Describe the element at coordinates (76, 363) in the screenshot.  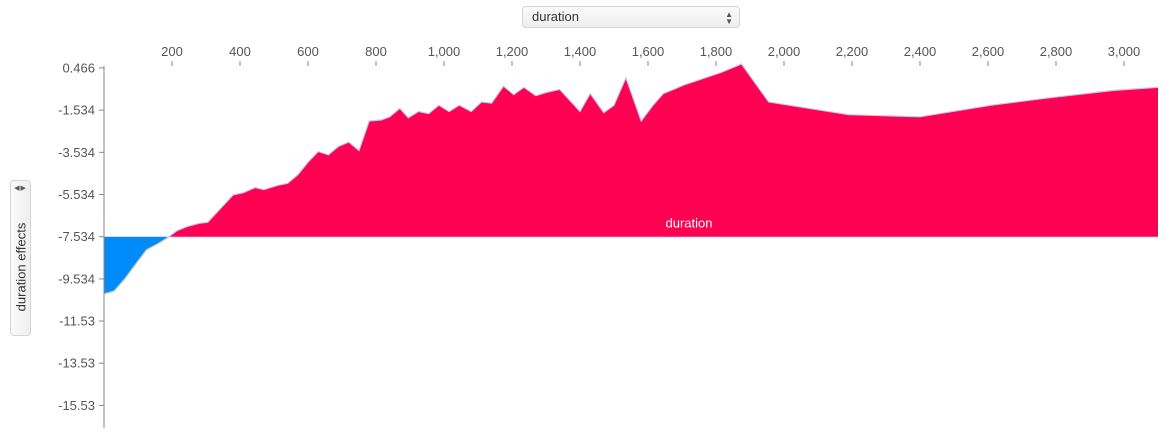
I see `y-tick-label: -13.53` at that location.